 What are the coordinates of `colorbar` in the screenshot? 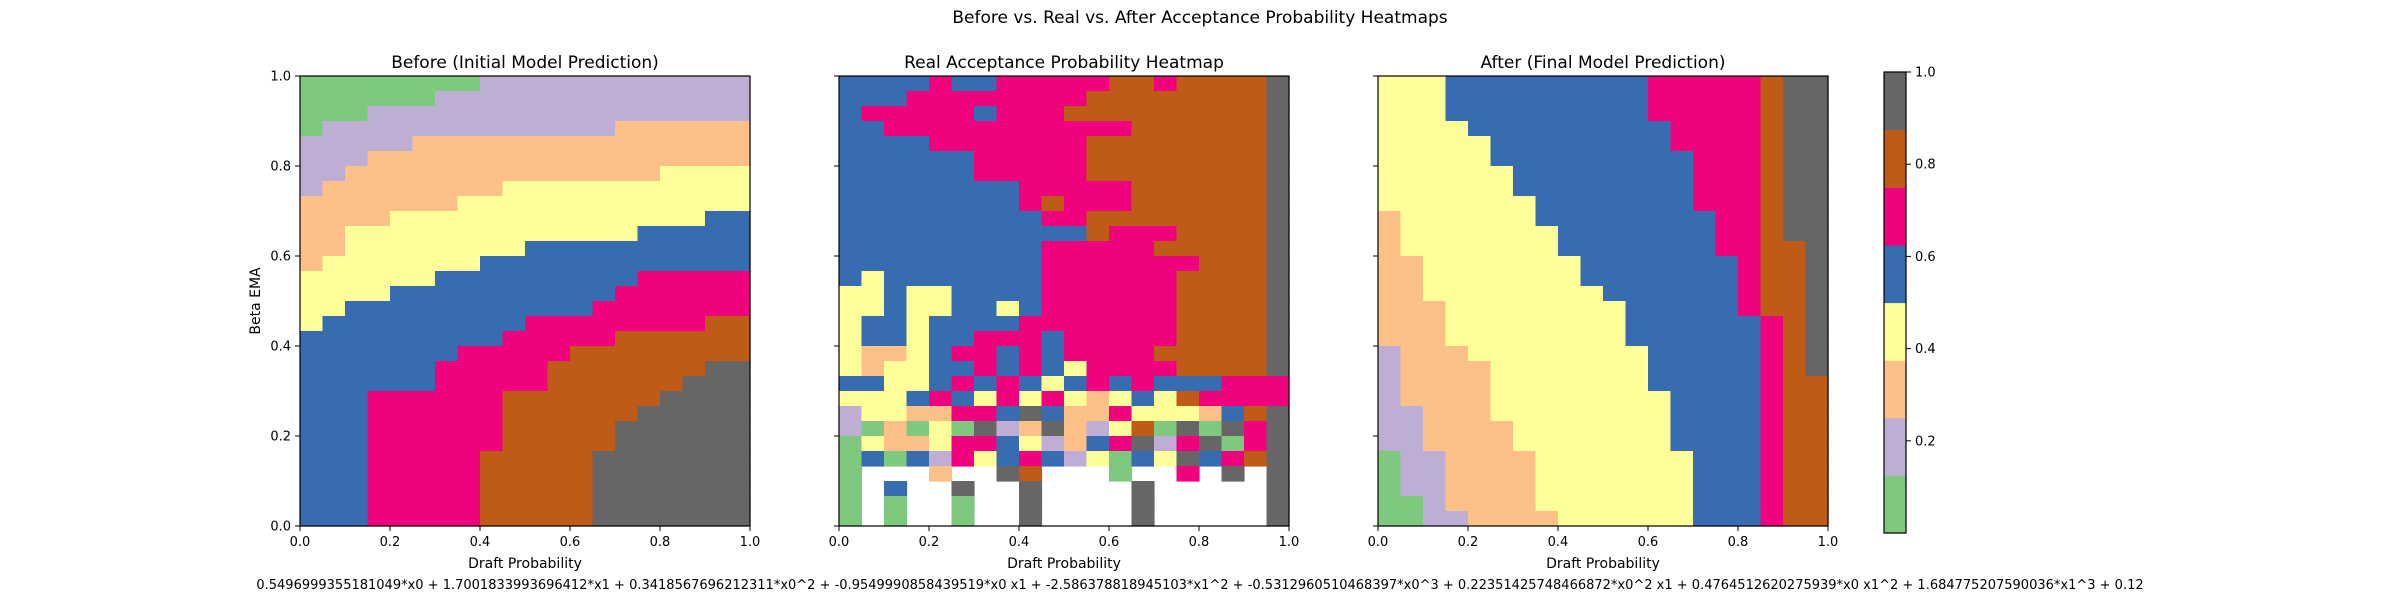 It's located at (1895, 303).